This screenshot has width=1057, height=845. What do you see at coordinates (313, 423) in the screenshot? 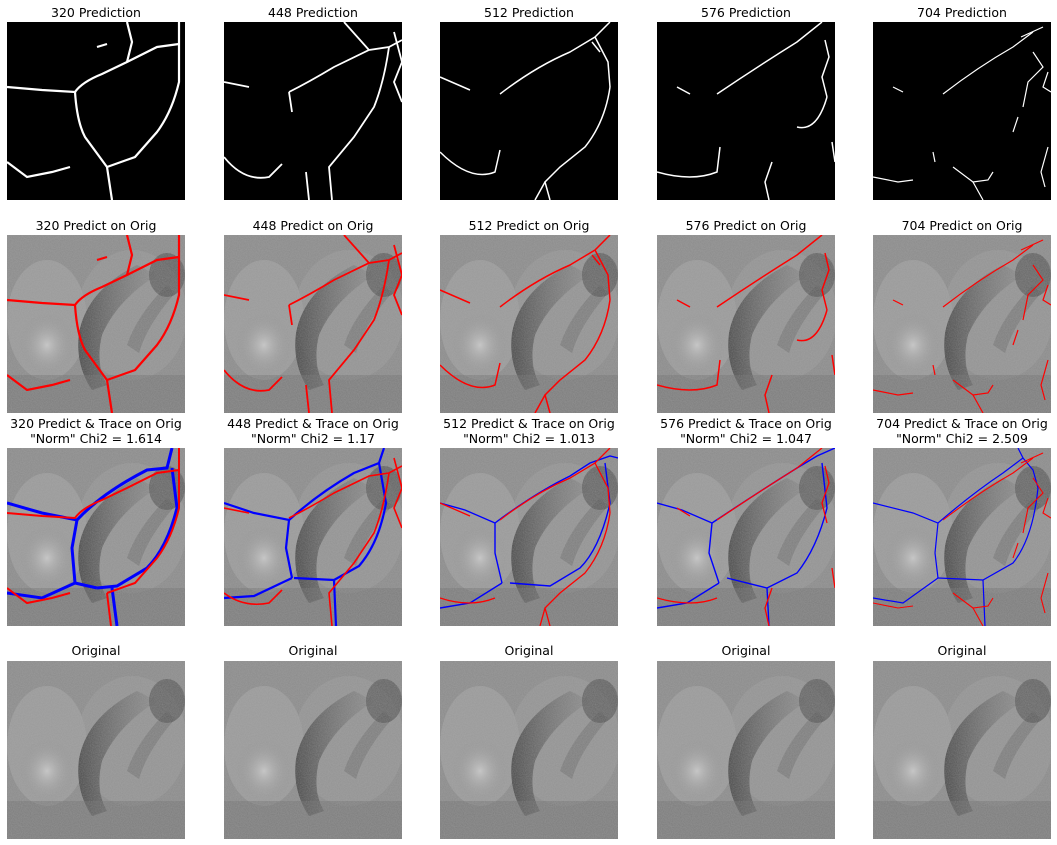
I see `panel-title: 448 Predict & Trace on Orig` at bounding box center [313, 423].